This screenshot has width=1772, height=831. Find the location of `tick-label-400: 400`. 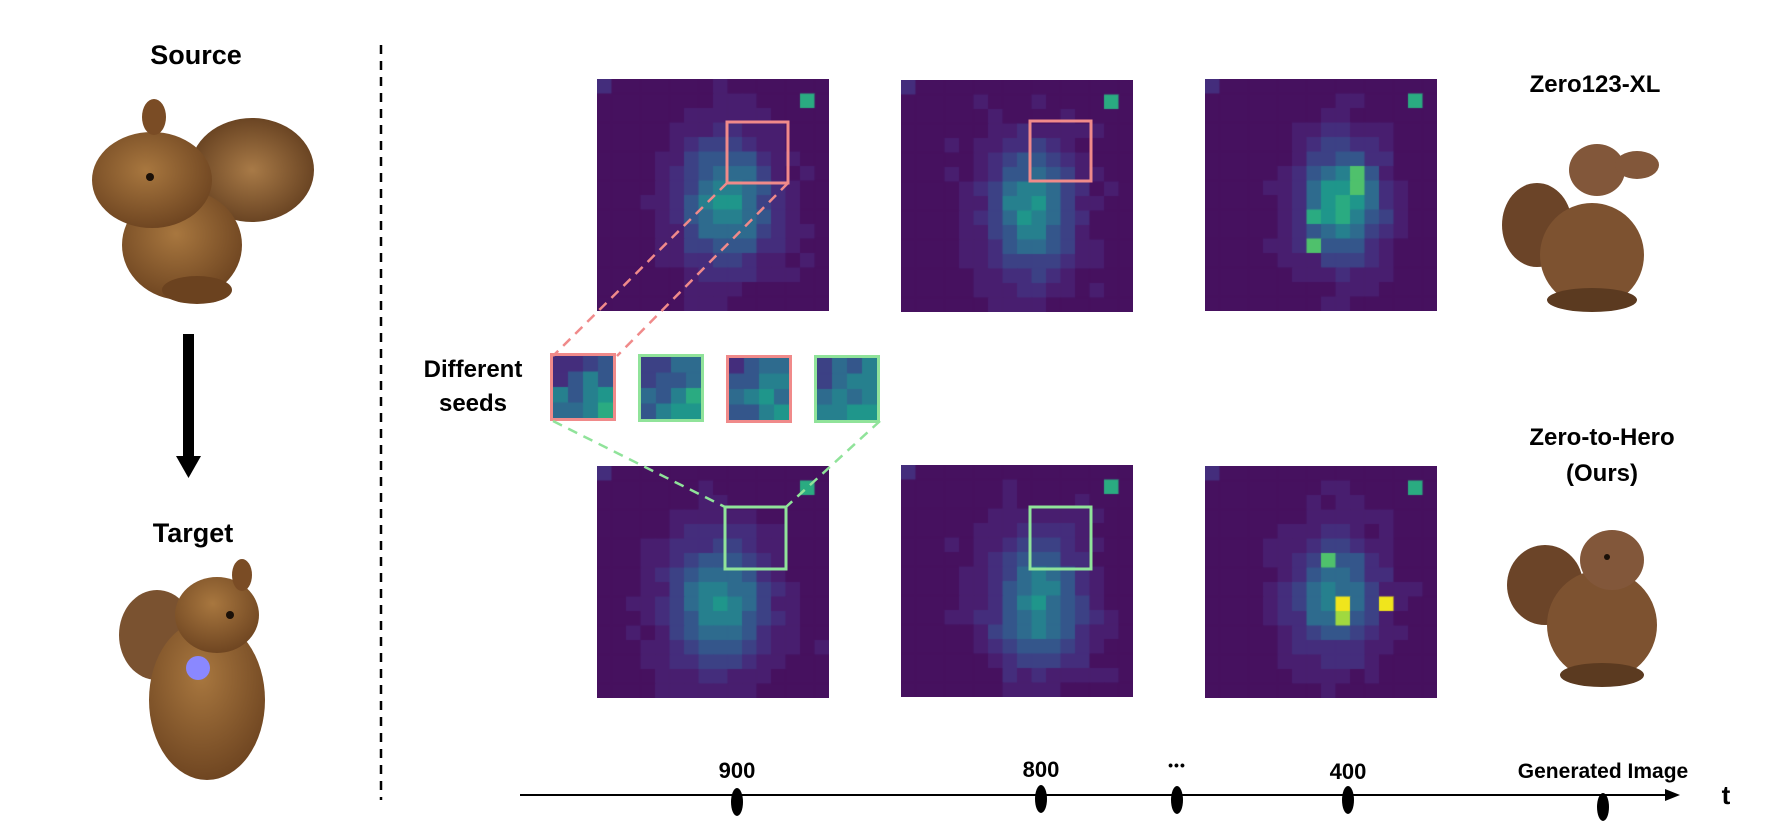

tick-label-400: 400 is located at coordinates (1348, 771).